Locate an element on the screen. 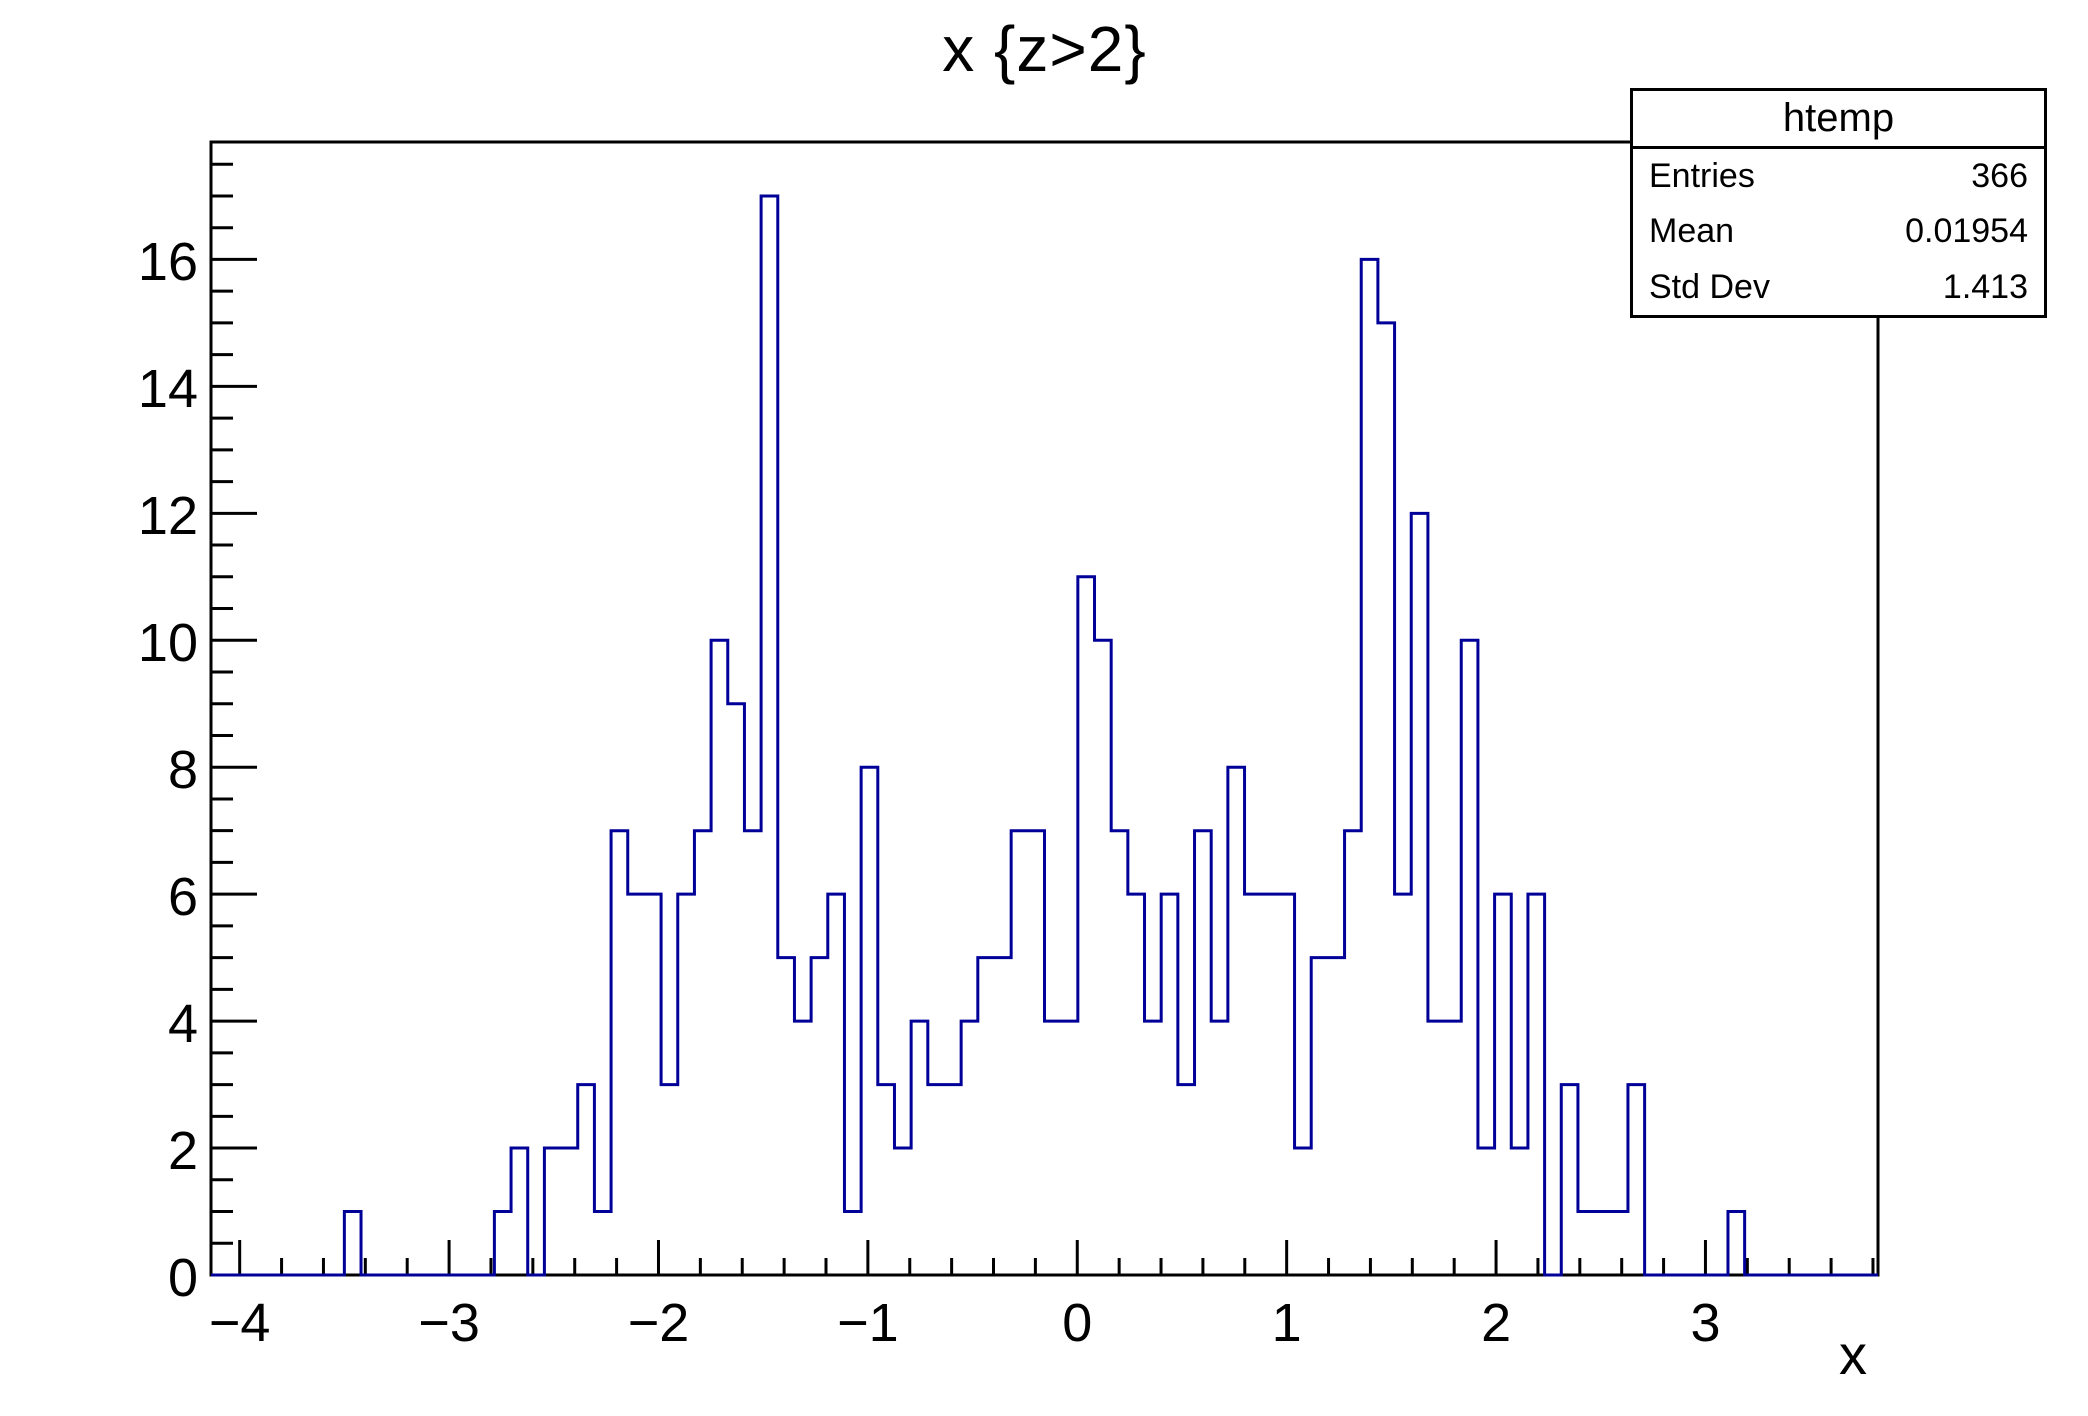 The width and height of the screenshot is (2088, 1416). y-axis-tick-label: 14 is located at coordinates (167, 389).